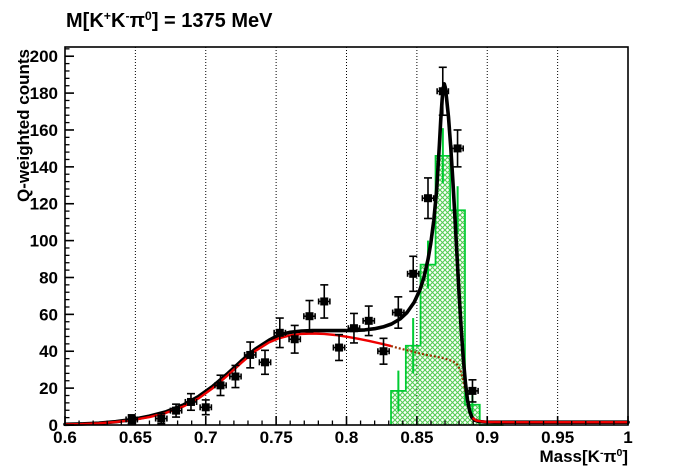 The height and width of the screenshot is (476, 698). I want to click on text-run: ] = 1375 MeV, so click(212, 21).